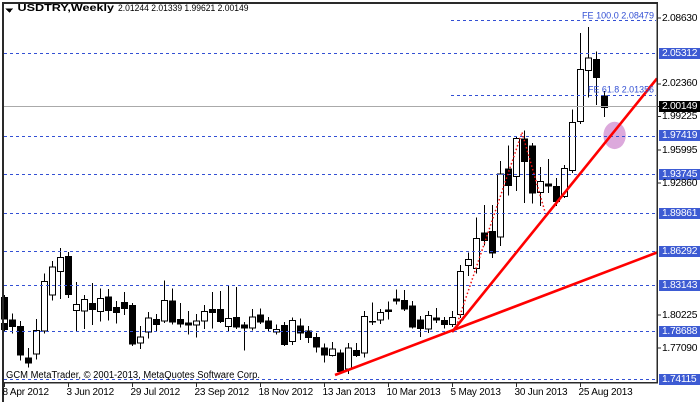 This screenshot has height=402, width=700. What do you see at coordinates (618, 16) in the screenshot?
I see `svg-text: FE 100.0 2.08479` at bounding box center [618, 16].